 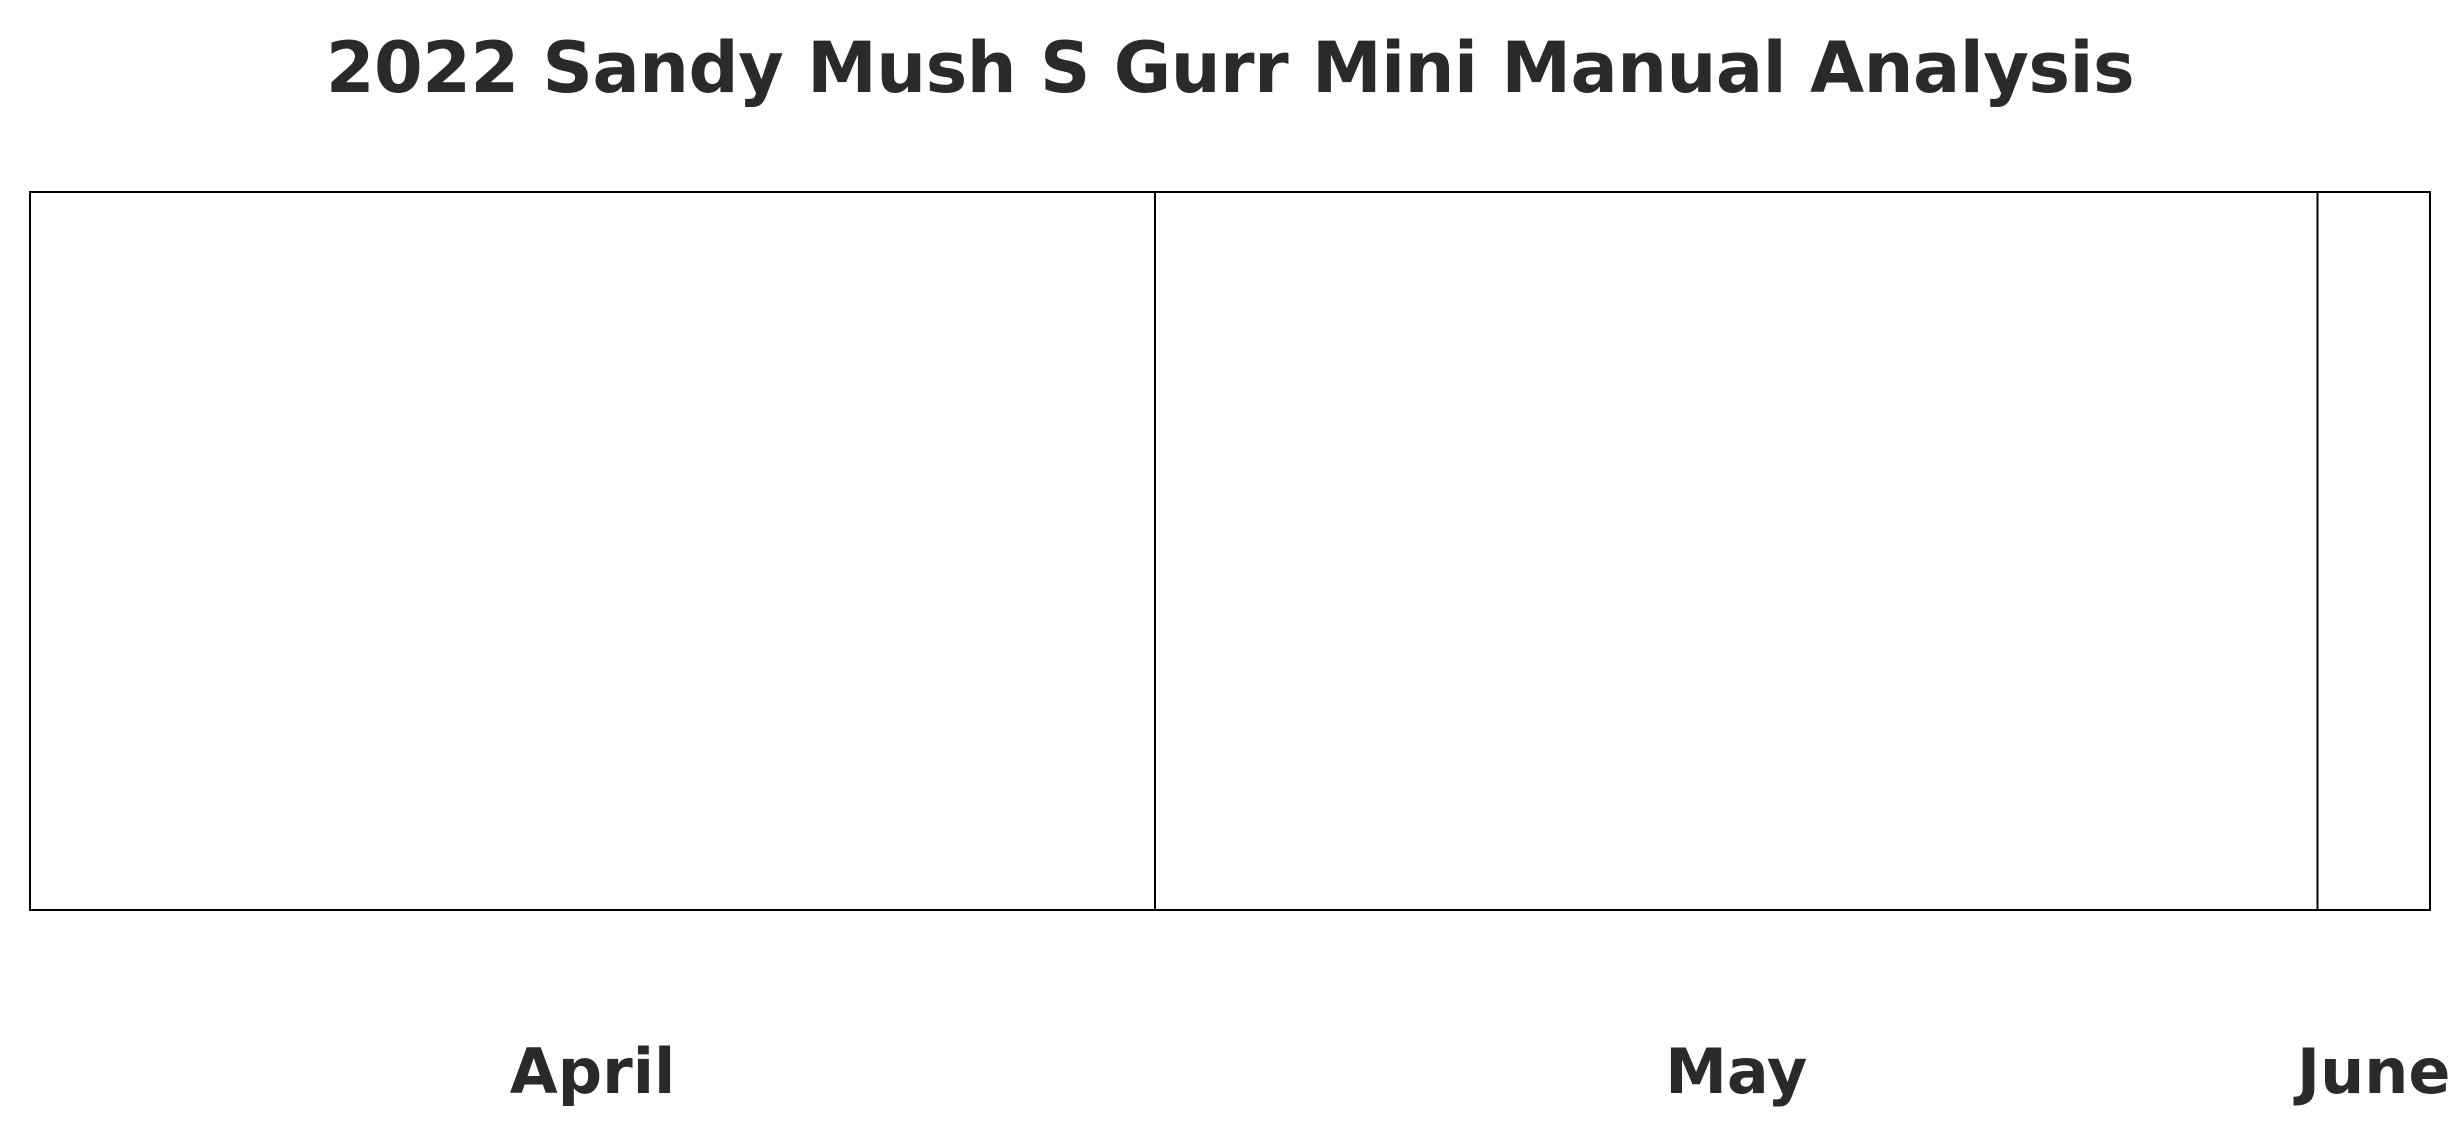 I want to click on month-labels: April May June, so click(x=1480, y=1071).